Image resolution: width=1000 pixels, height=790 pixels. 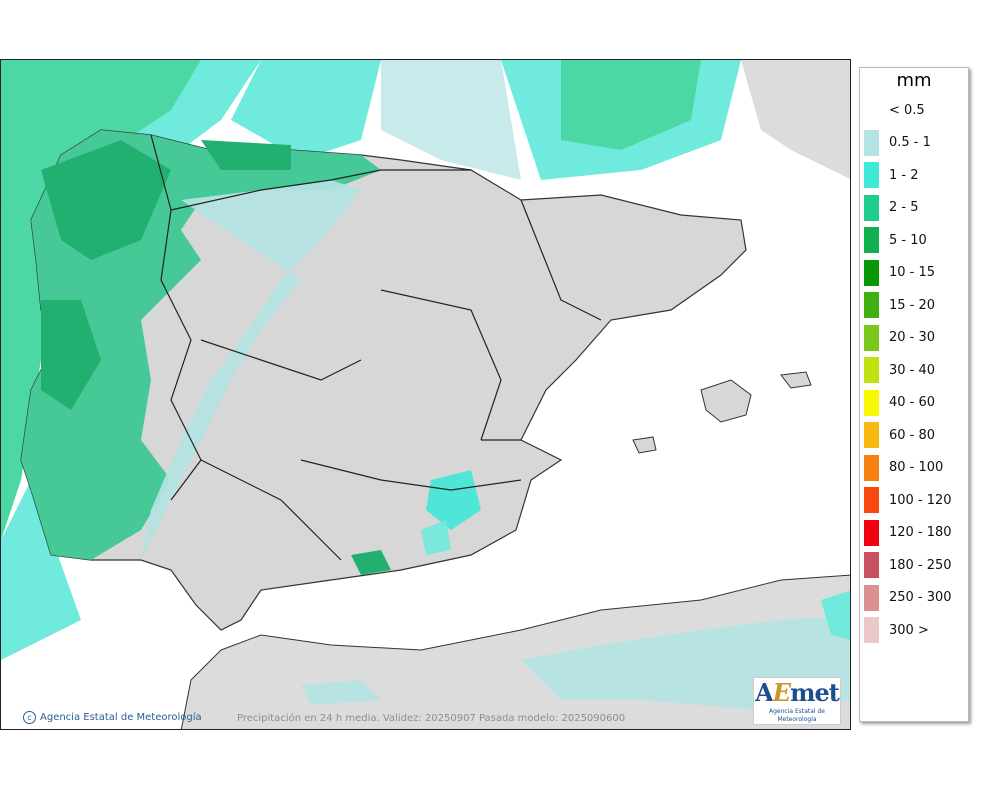 What do you see at coordinates (904, 175) in the screenshot?
I see `legend-label: 1 - 2` at bounding box center [904, 175].